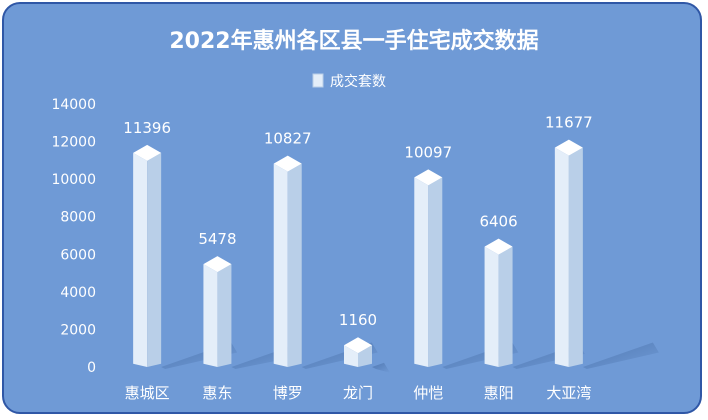 The height and width of the screenshot is (420, 708). I want to click on legend-swatch, so click(318, 80).